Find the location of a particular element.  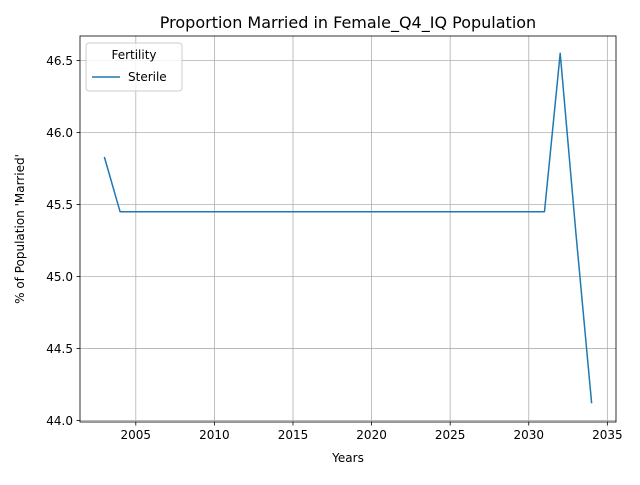

y-tick-label: 45.5 is located at coordinates (59, 205).